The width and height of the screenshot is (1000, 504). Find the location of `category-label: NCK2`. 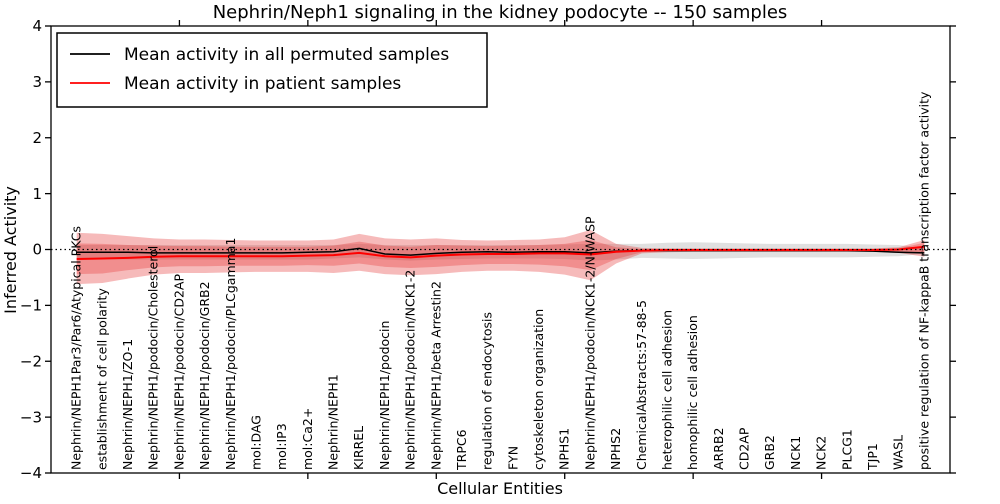

category-label: NCK2 is located at coordinates (821, 453).